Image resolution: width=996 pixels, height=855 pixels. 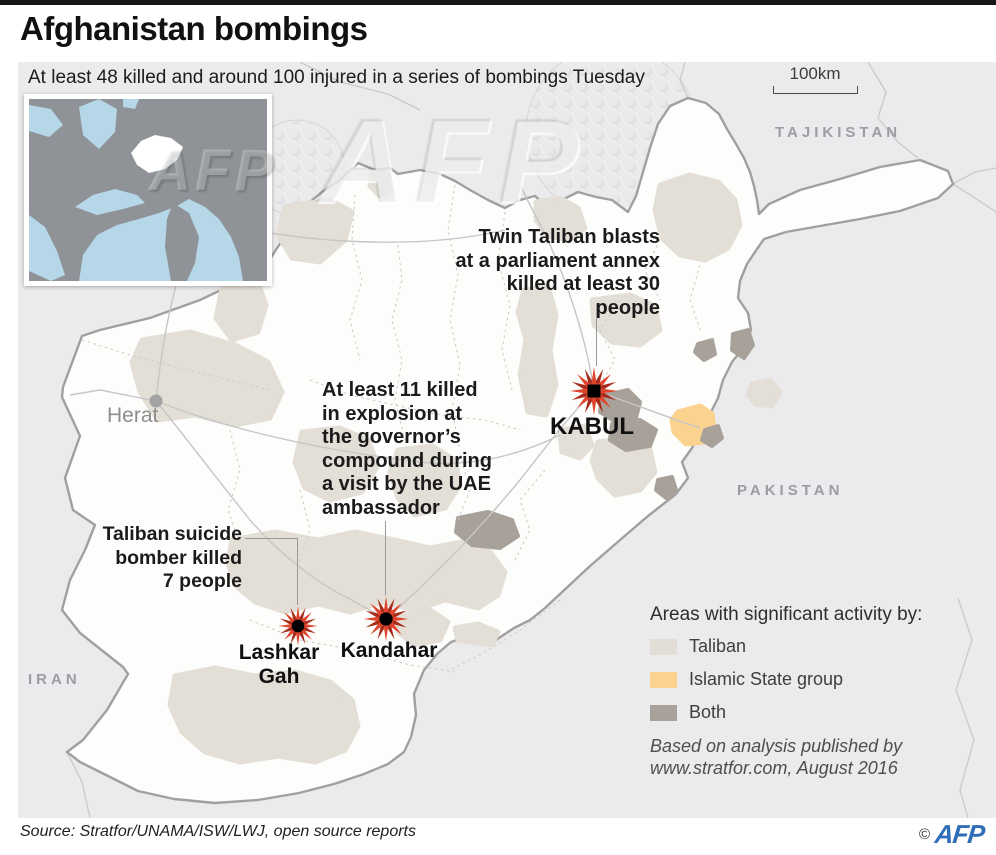 I want to click on locator-inset-map: AFP, so click(x=148, y=190).